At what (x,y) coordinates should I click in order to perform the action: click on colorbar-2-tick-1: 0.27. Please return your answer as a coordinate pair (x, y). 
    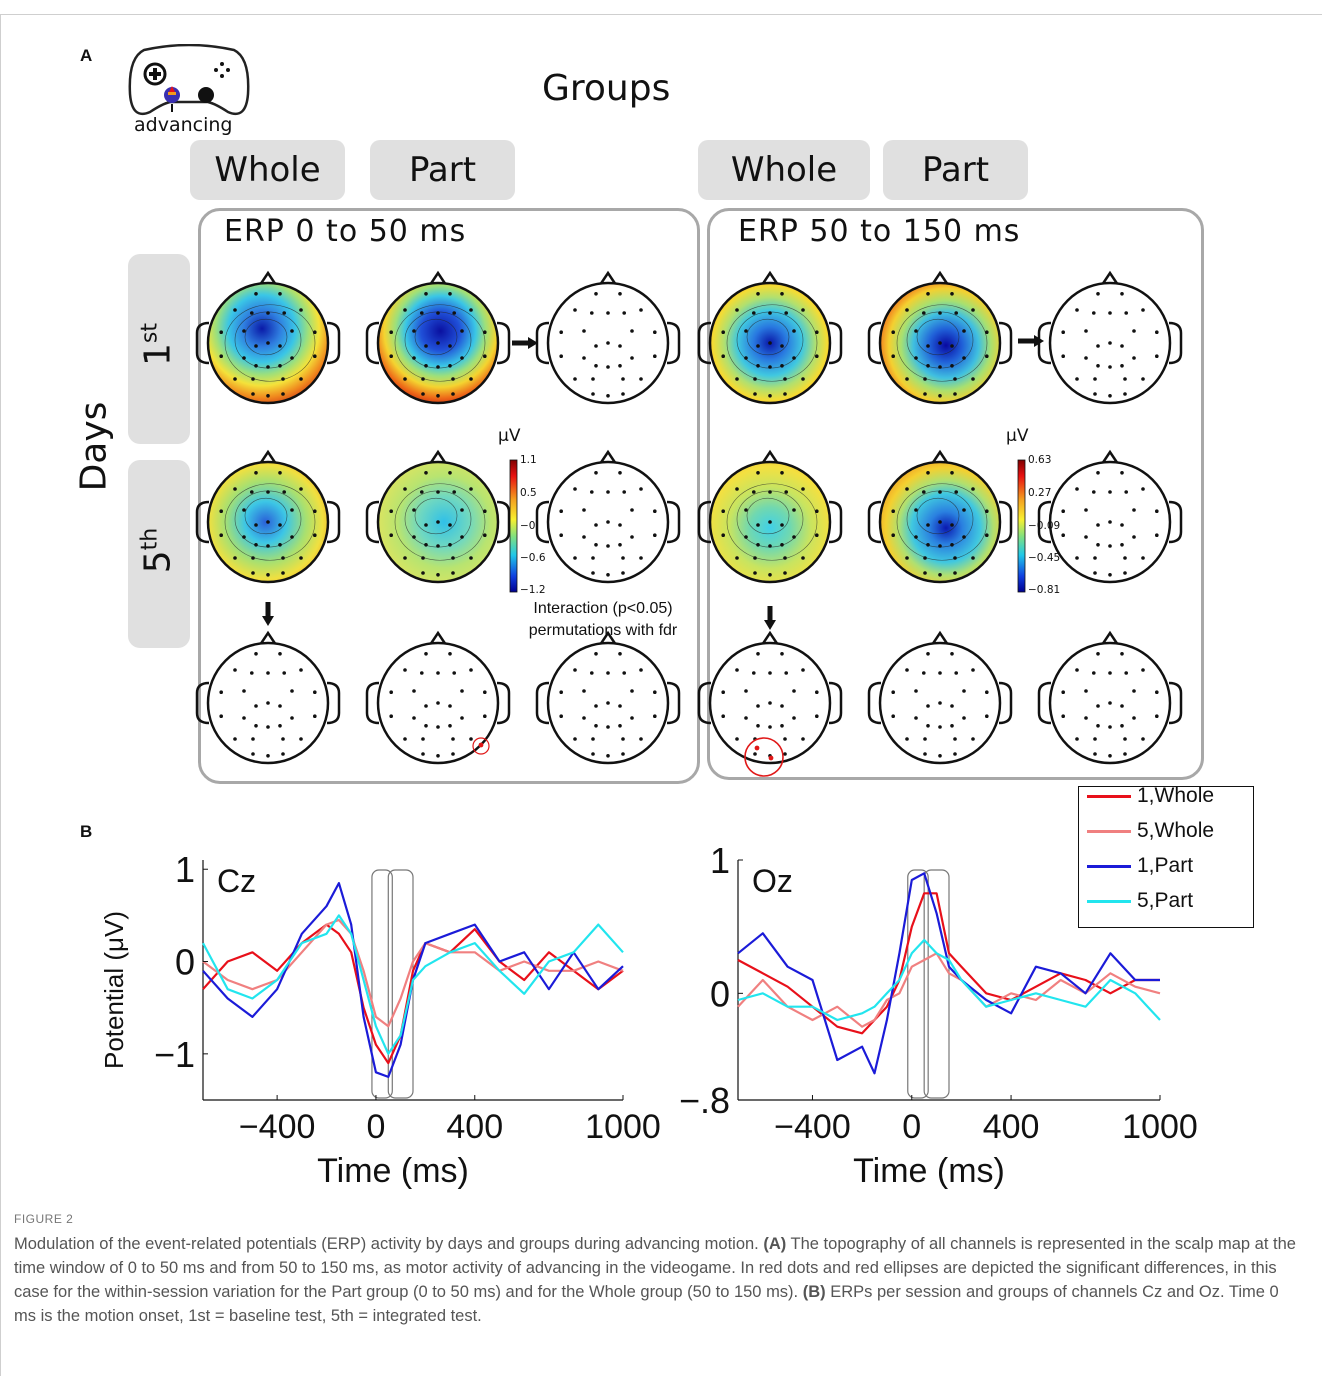
    Looking at the image, I should click on (1040, 493).